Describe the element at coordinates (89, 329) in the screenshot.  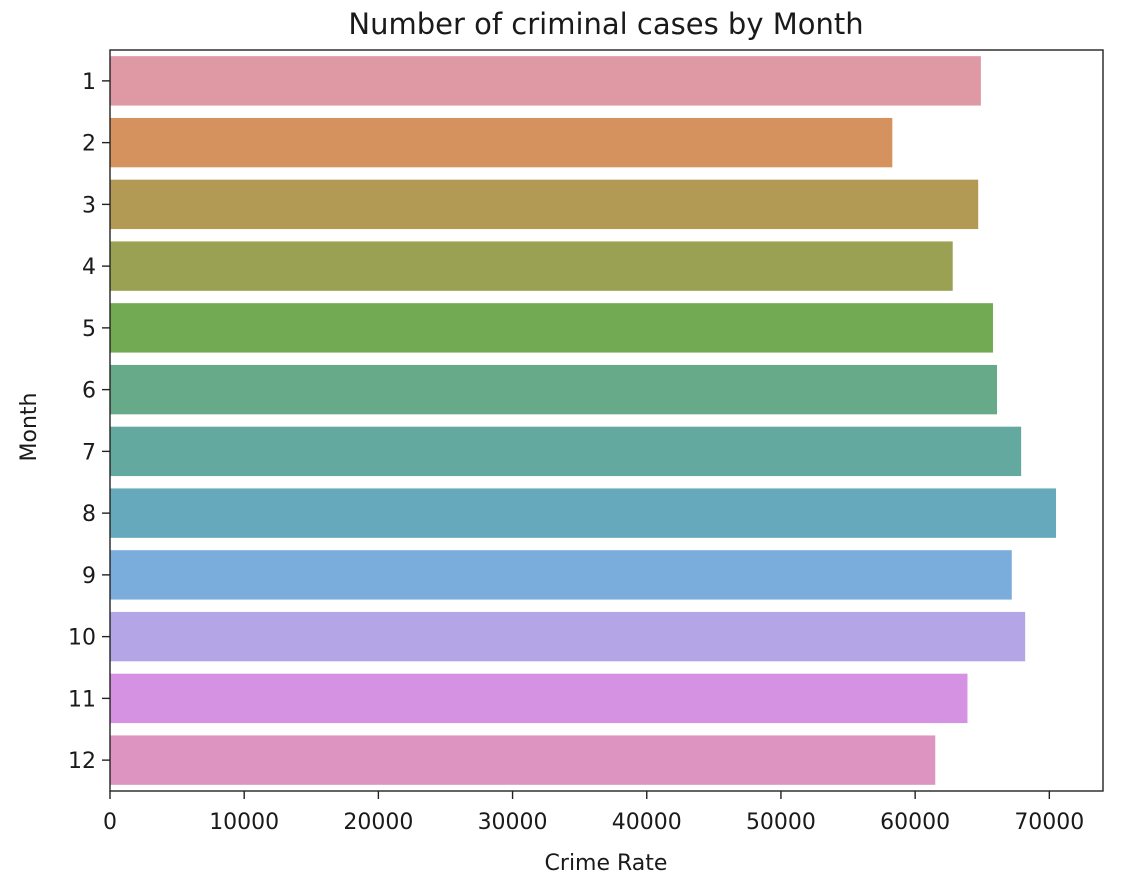
I see `y-tick-label: 5` at that location.